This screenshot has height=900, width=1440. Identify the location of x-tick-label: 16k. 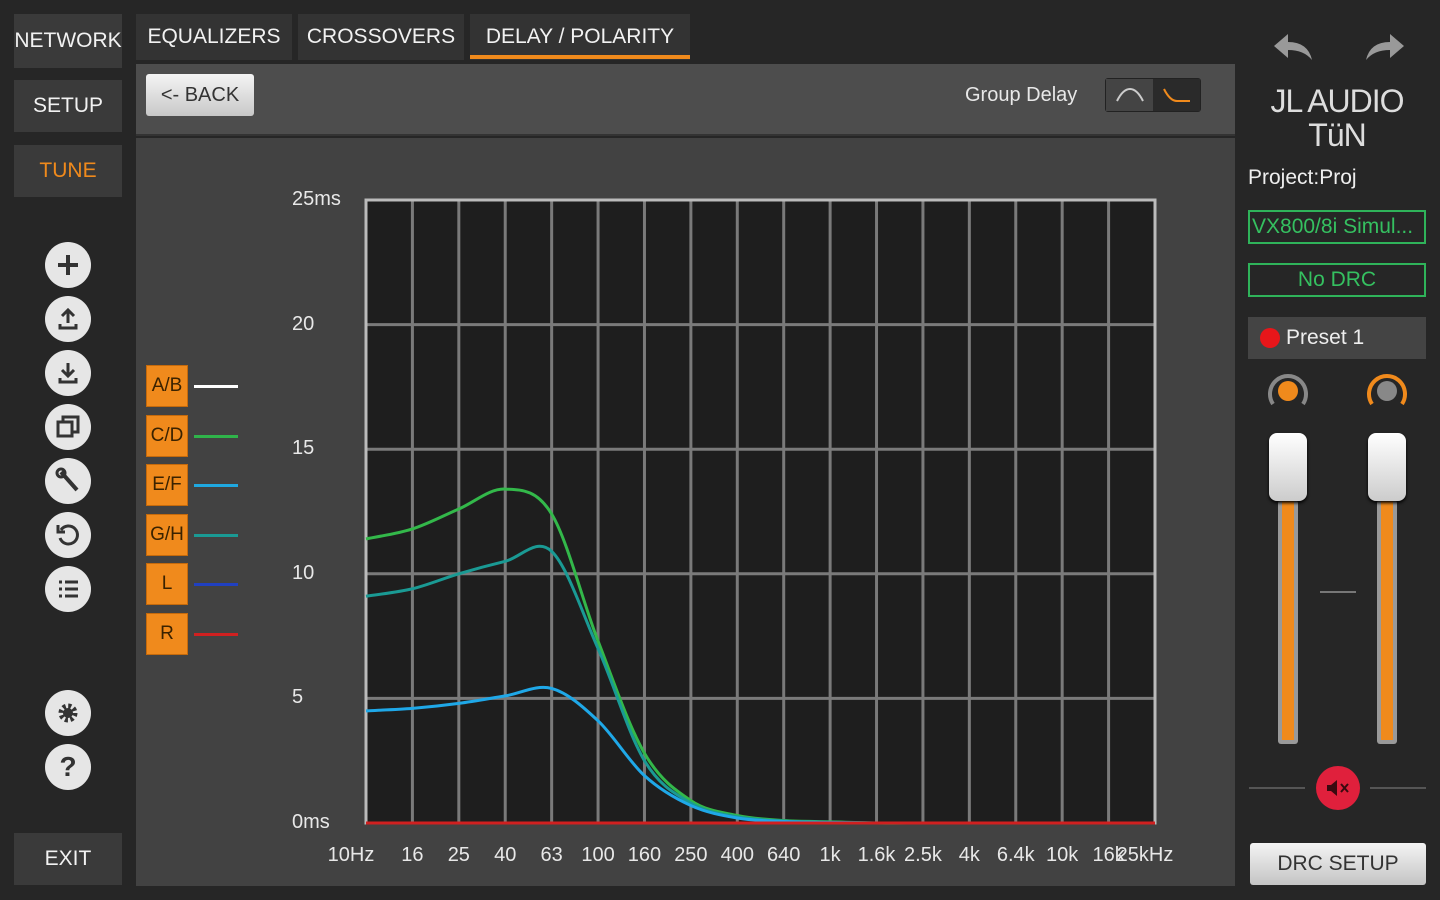
(1108, 855).